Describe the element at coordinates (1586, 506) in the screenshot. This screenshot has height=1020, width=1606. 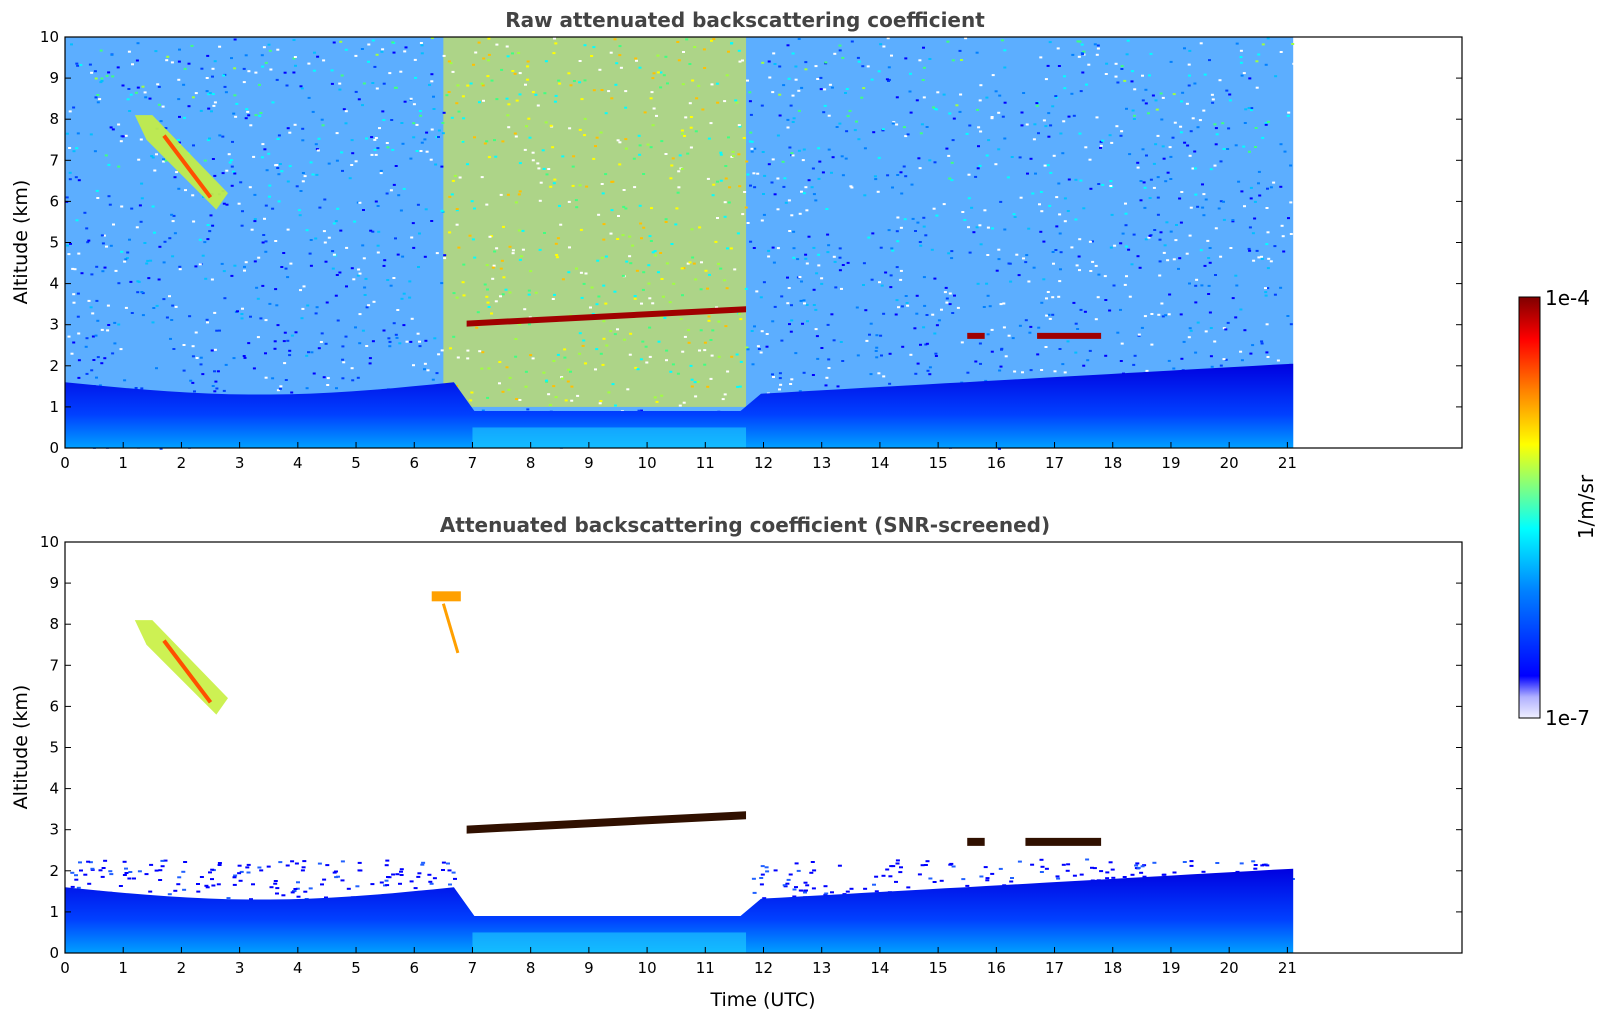
I see `colorbar-unit-label: 1/m/sr` at that location.